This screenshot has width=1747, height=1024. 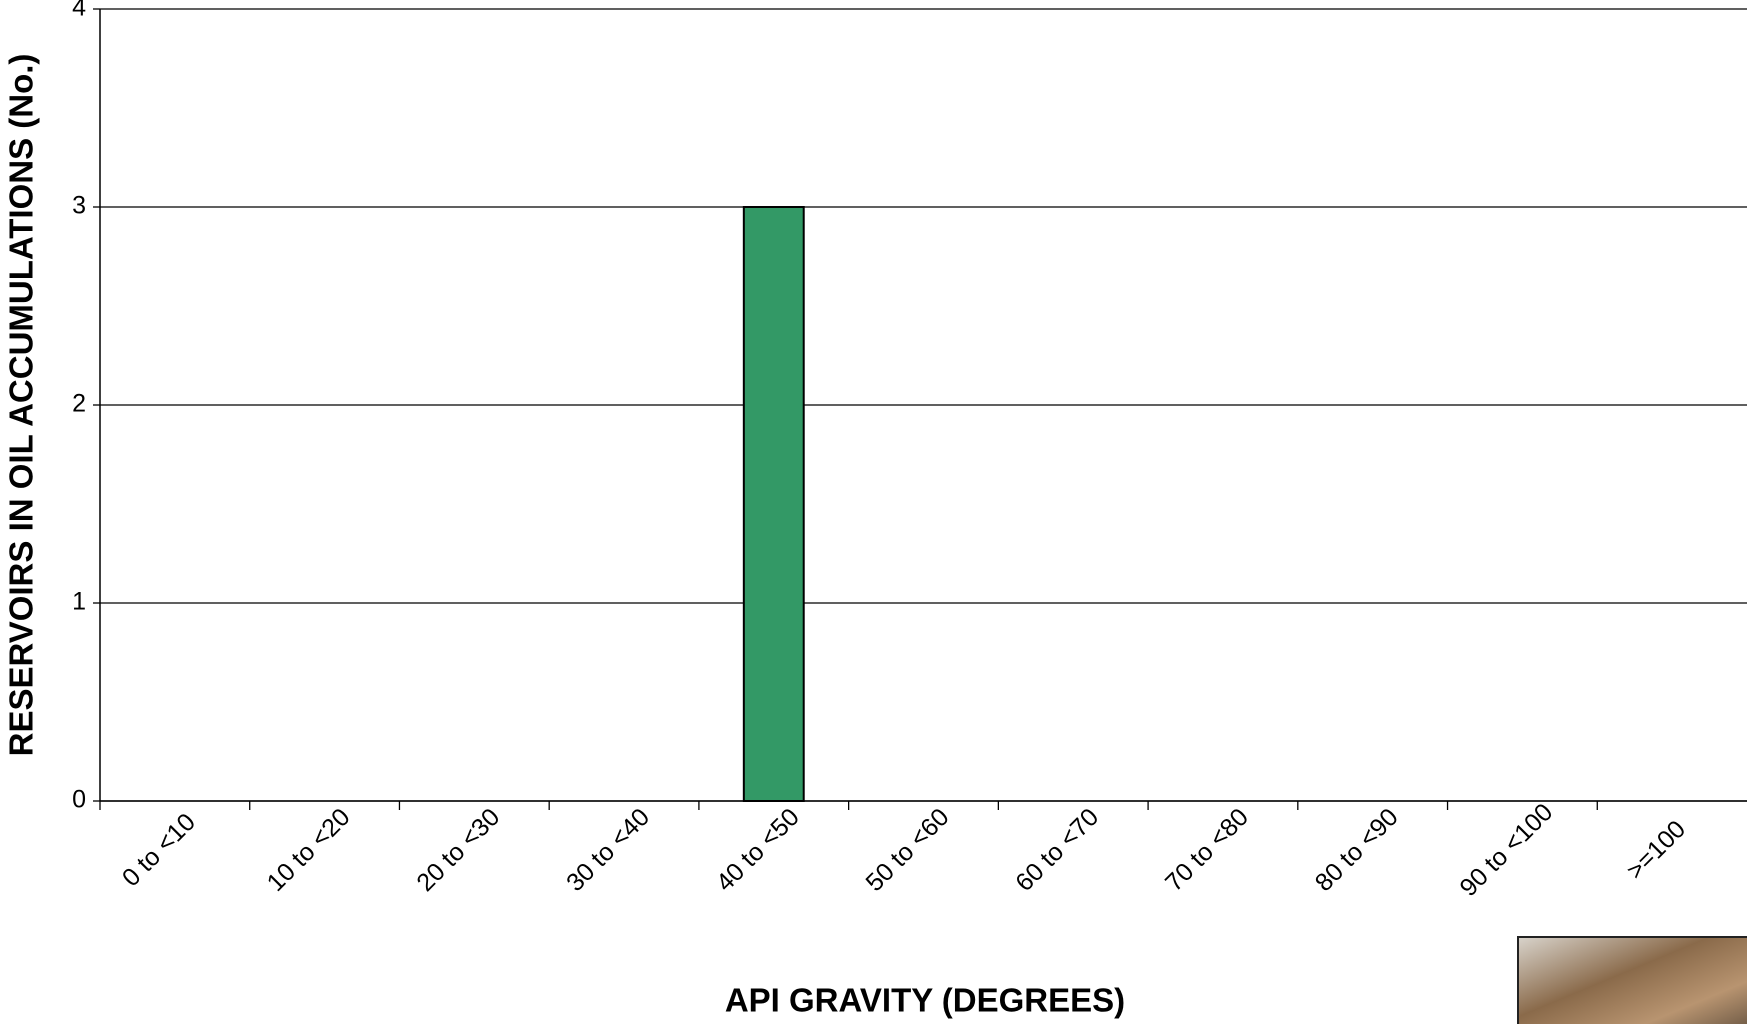 I want to click on x-tick-label: 20 to <30, so click(x=458, y=850).